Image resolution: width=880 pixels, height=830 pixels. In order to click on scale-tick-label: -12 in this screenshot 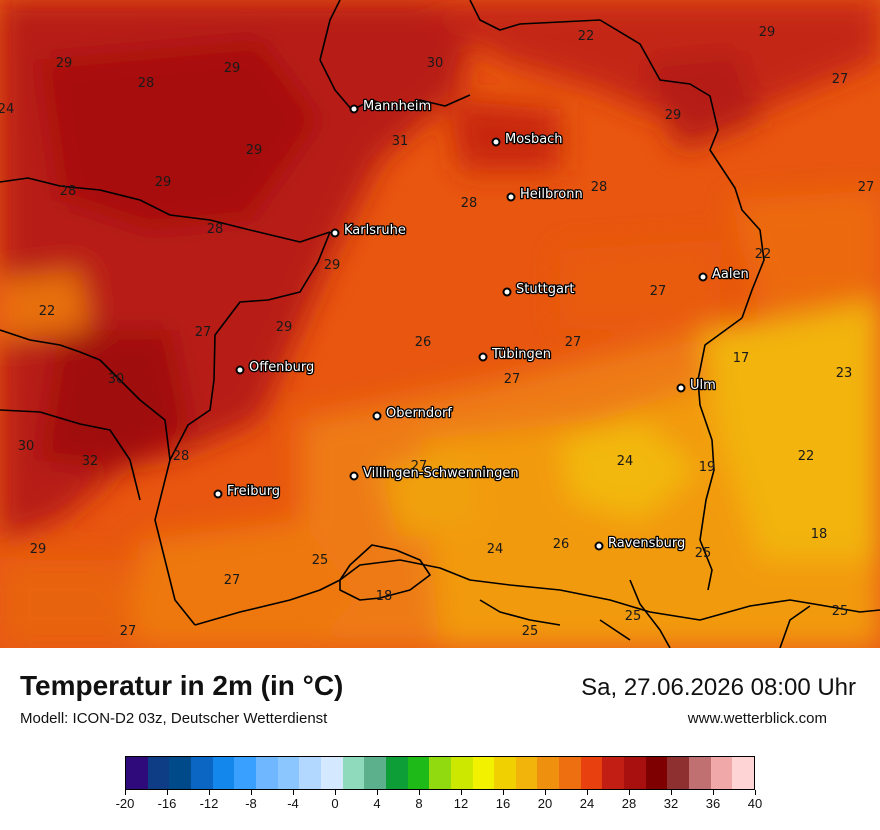, I will do `click(209, 803)`.